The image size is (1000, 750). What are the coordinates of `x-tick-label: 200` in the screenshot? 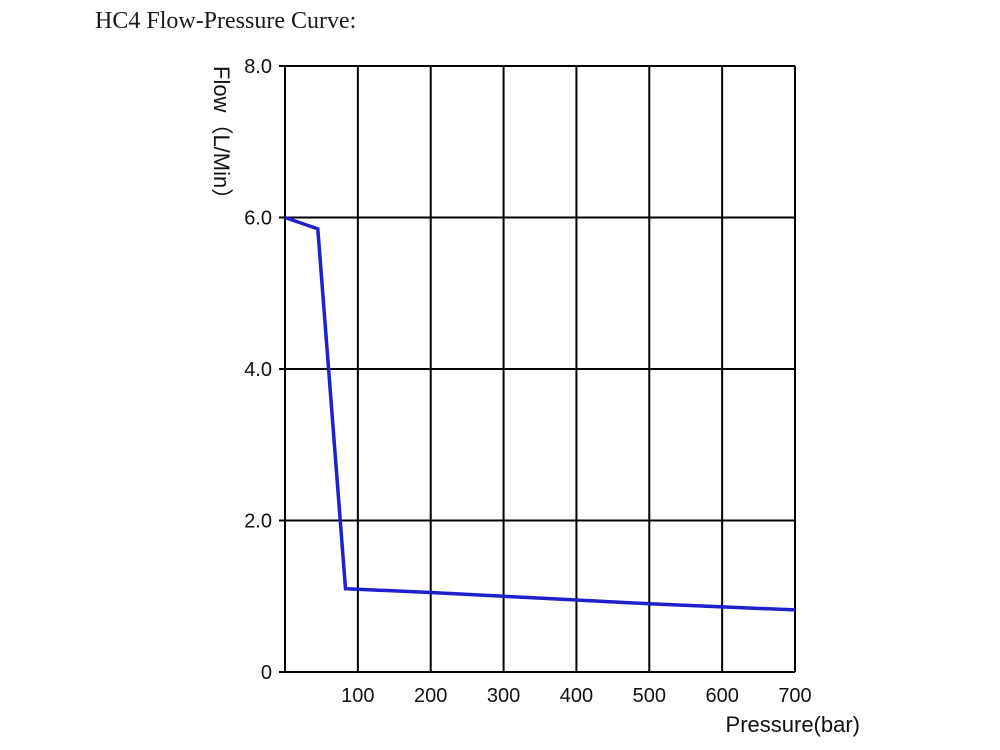 It's located at (430, 696).